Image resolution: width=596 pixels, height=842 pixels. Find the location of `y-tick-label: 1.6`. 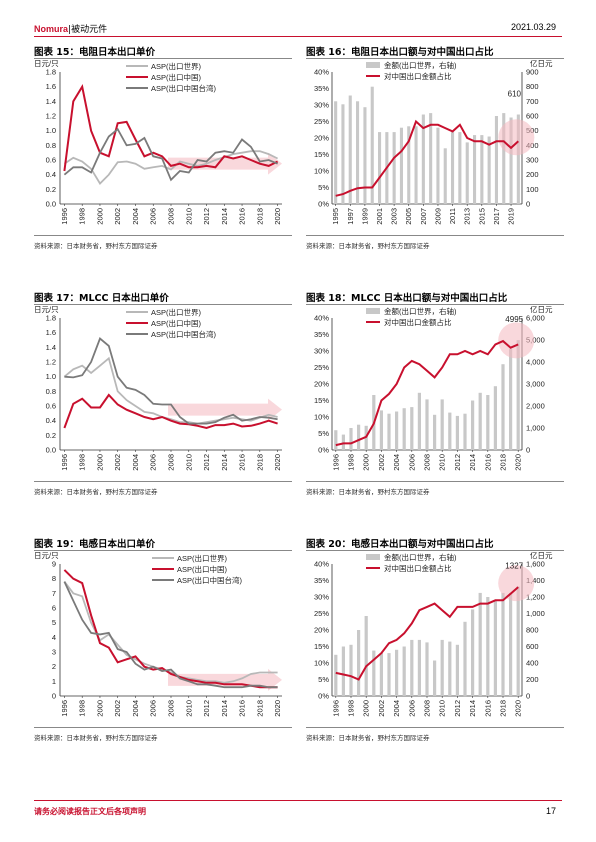

y-tick-label: 1.6 is located at coordinates (51, 86).